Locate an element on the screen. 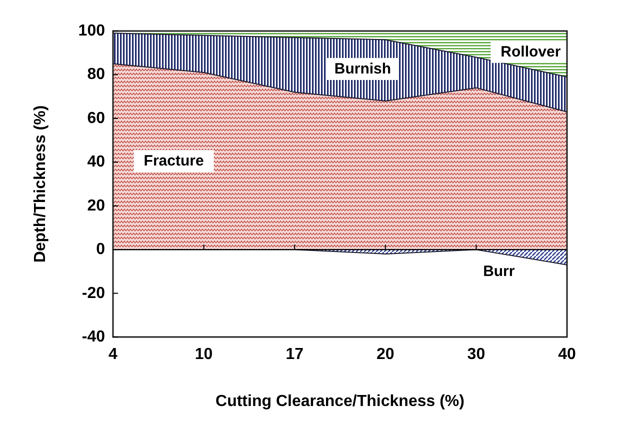  x-tick-label: 30 is located at coordinates (476, 354).